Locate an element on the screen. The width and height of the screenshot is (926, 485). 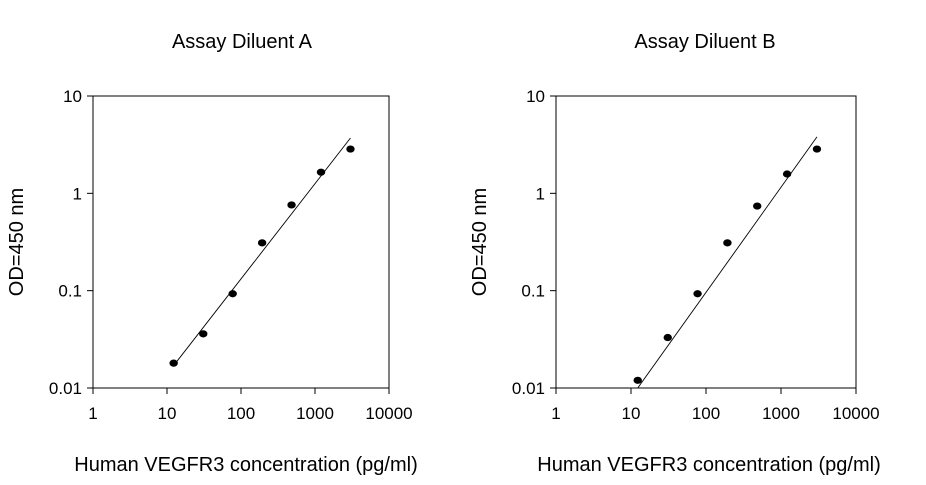
chart-a-y-tick-label: 0.01 is located at coordinates (65, 388).